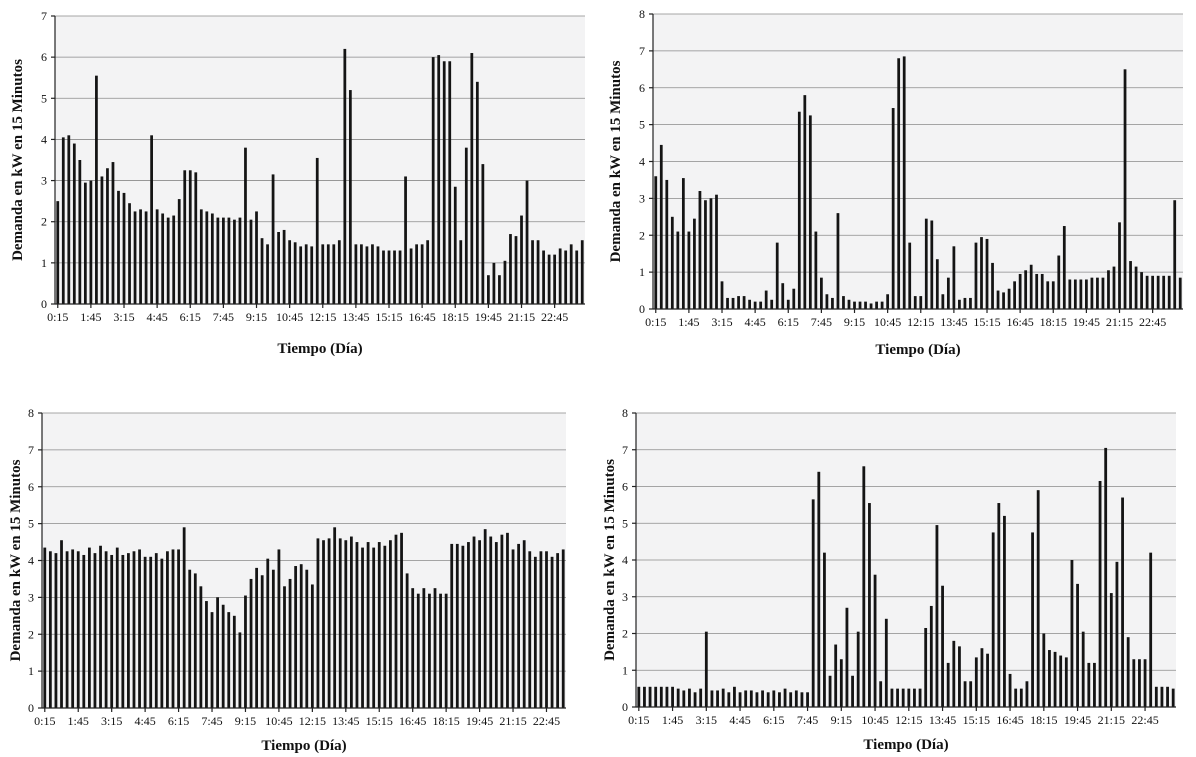  What do you see at coordinates (16, 560) in the screenshot?
I see `y-axis-title: Demanda en kW en 15 Minutos` at bounding box center [16, 560].